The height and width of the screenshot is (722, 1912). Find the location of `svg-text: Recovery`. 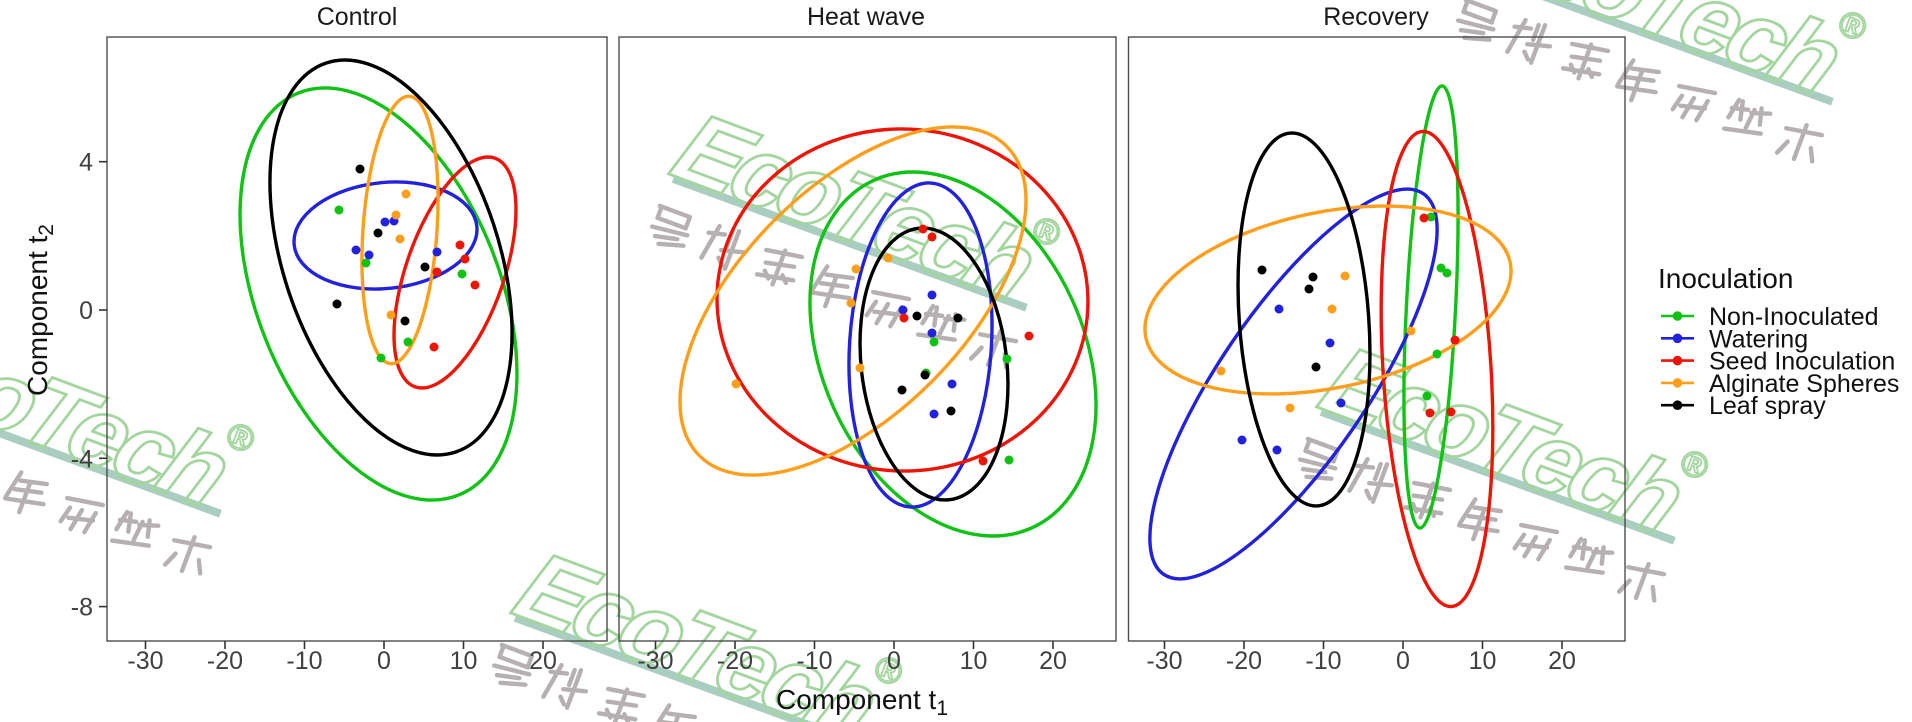

svg-text: Recovery is located at coordinates (1376, 17).